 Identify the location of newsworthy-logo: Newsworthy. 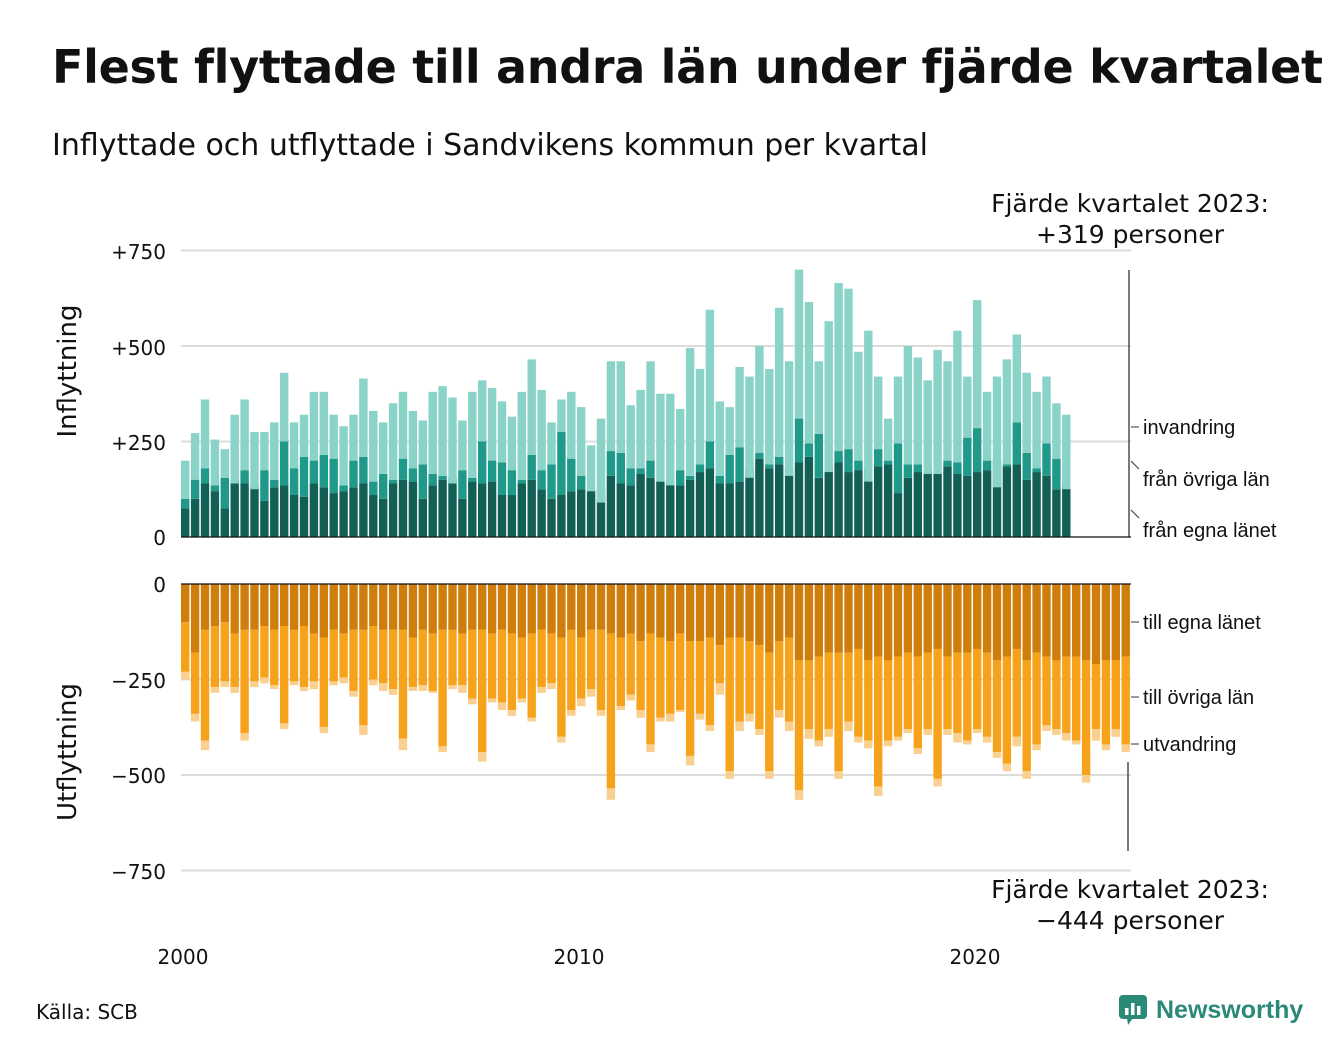
(1210, 1010).